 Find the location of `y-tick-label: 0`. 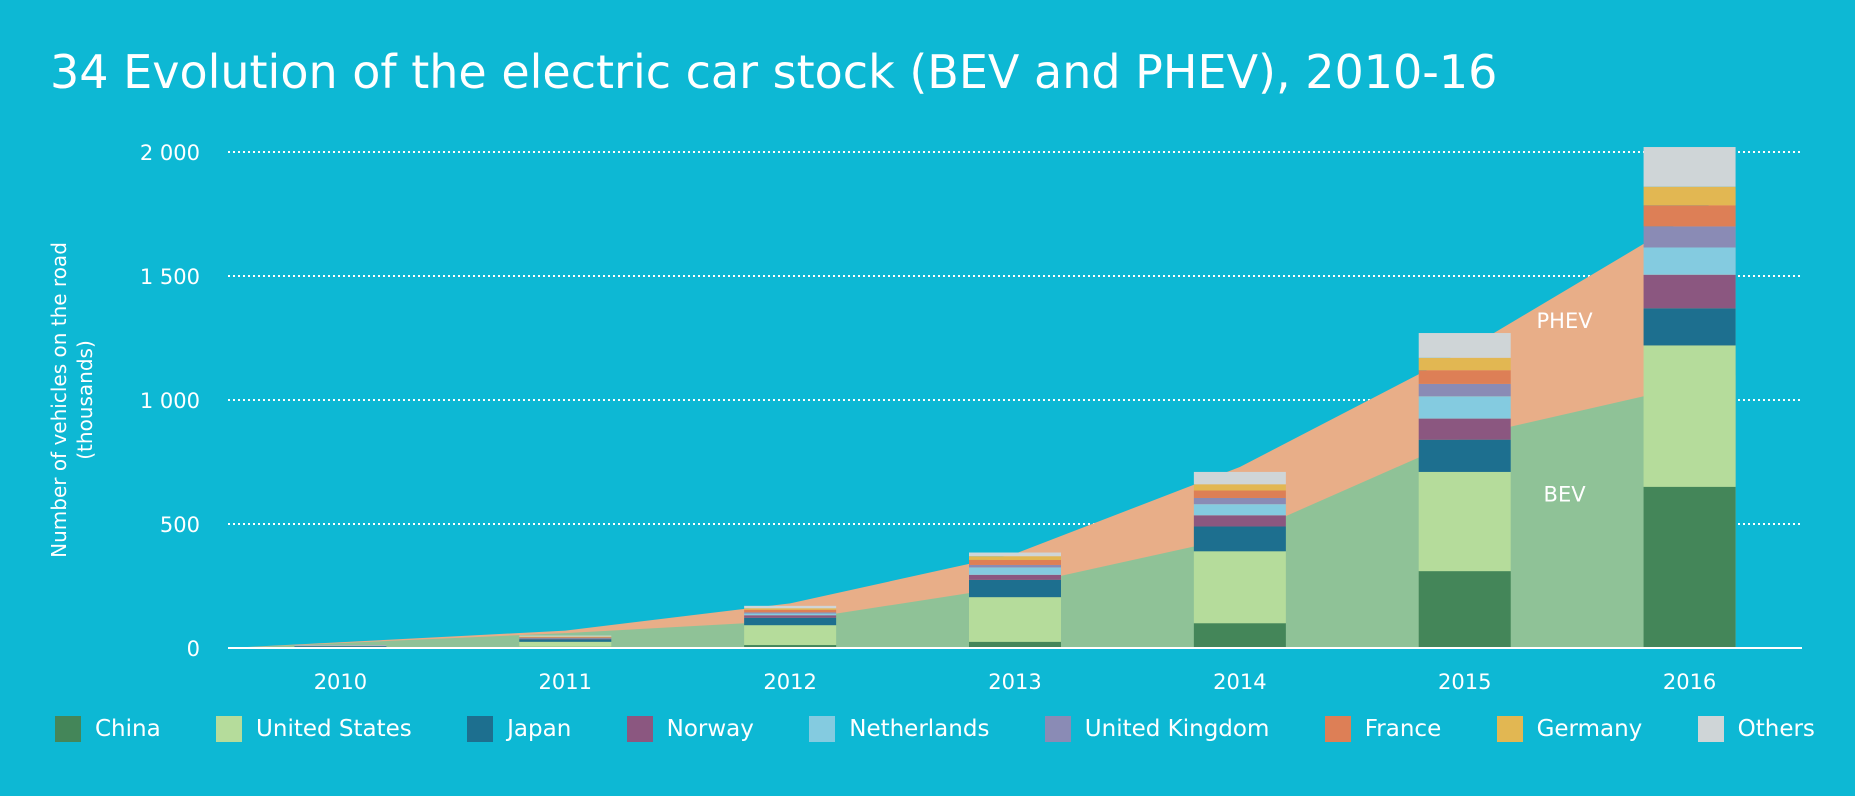

y-tick-label: 0 is located at coordinates (193, 649).